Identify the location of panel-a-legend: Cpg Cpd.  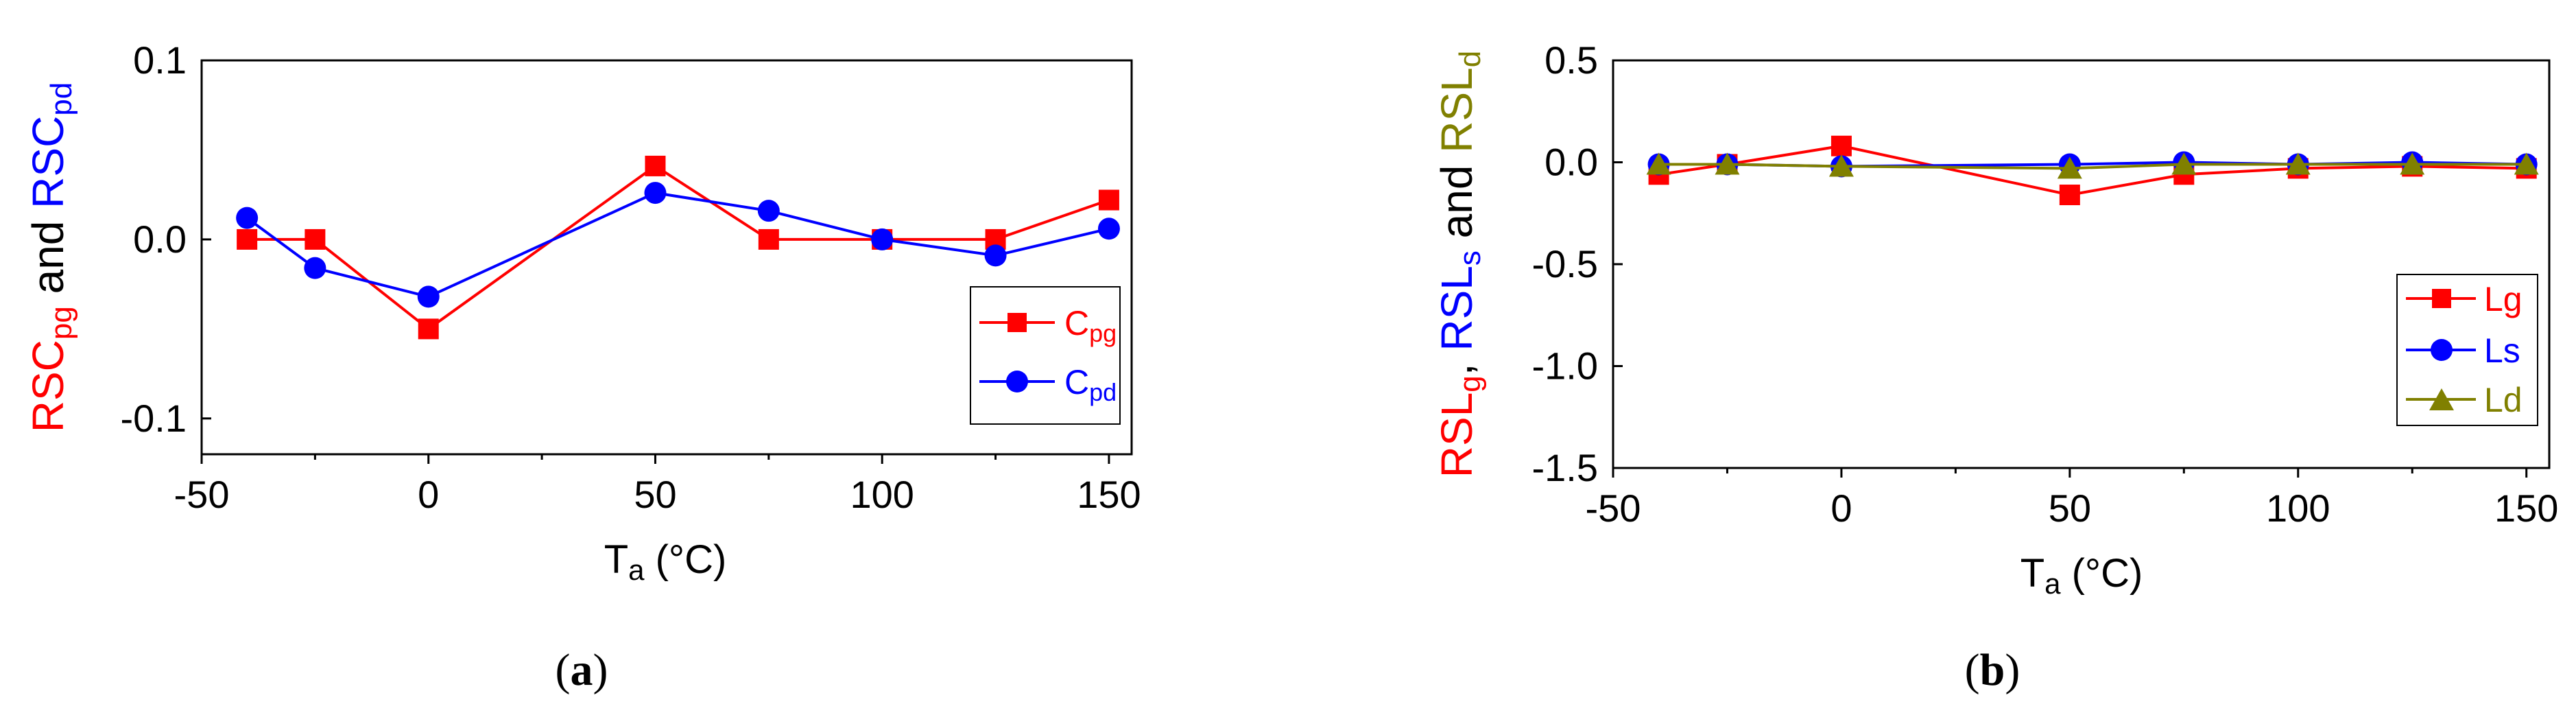
(1045, 355).